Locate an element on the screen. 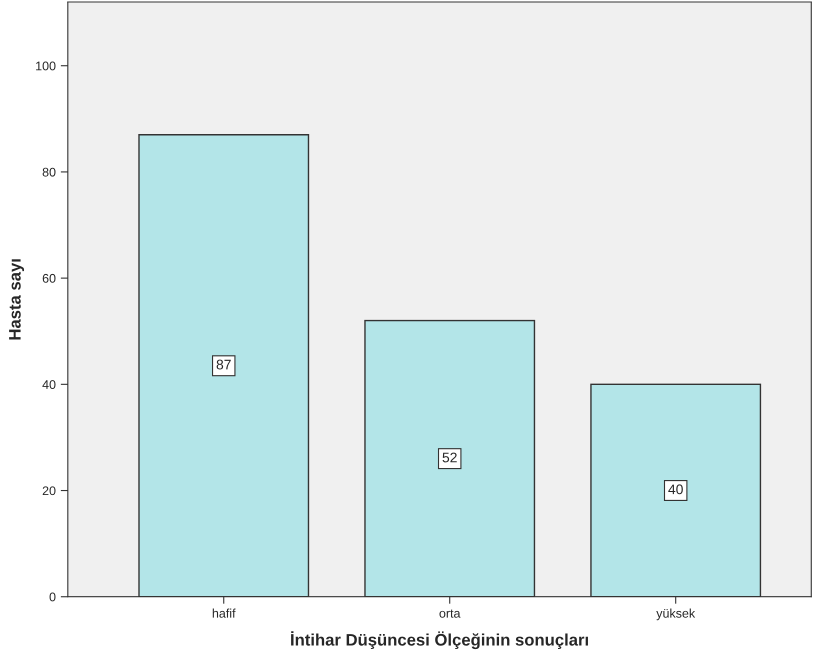 This screenshot has width=817, height=666. x-tick-label: orta is located at coordinates (449, 614).